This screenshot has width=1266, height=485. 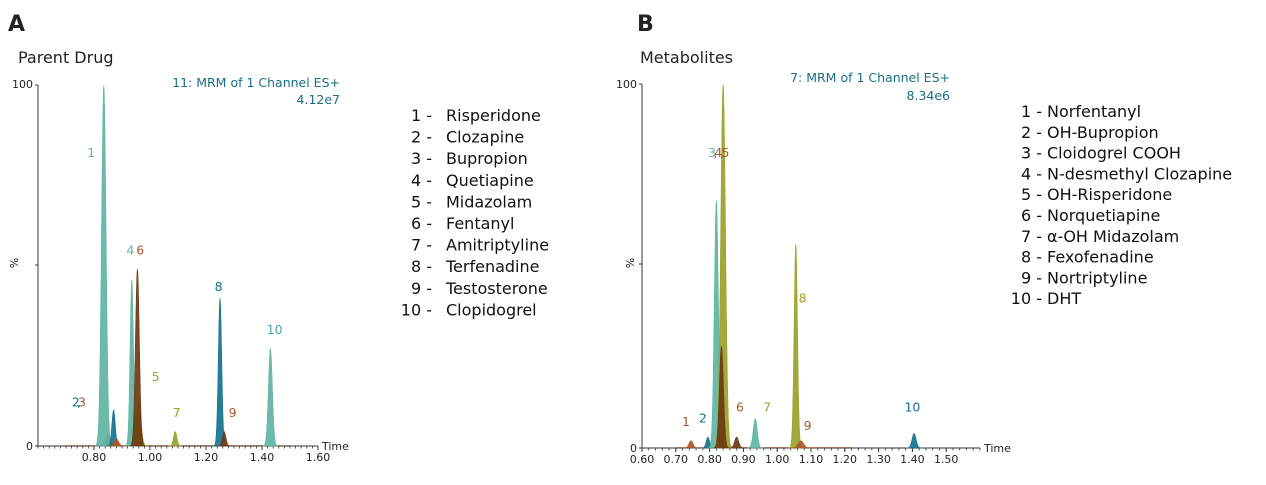 I want to click on legend-name: Testosterone, so click(x=496, y=288).